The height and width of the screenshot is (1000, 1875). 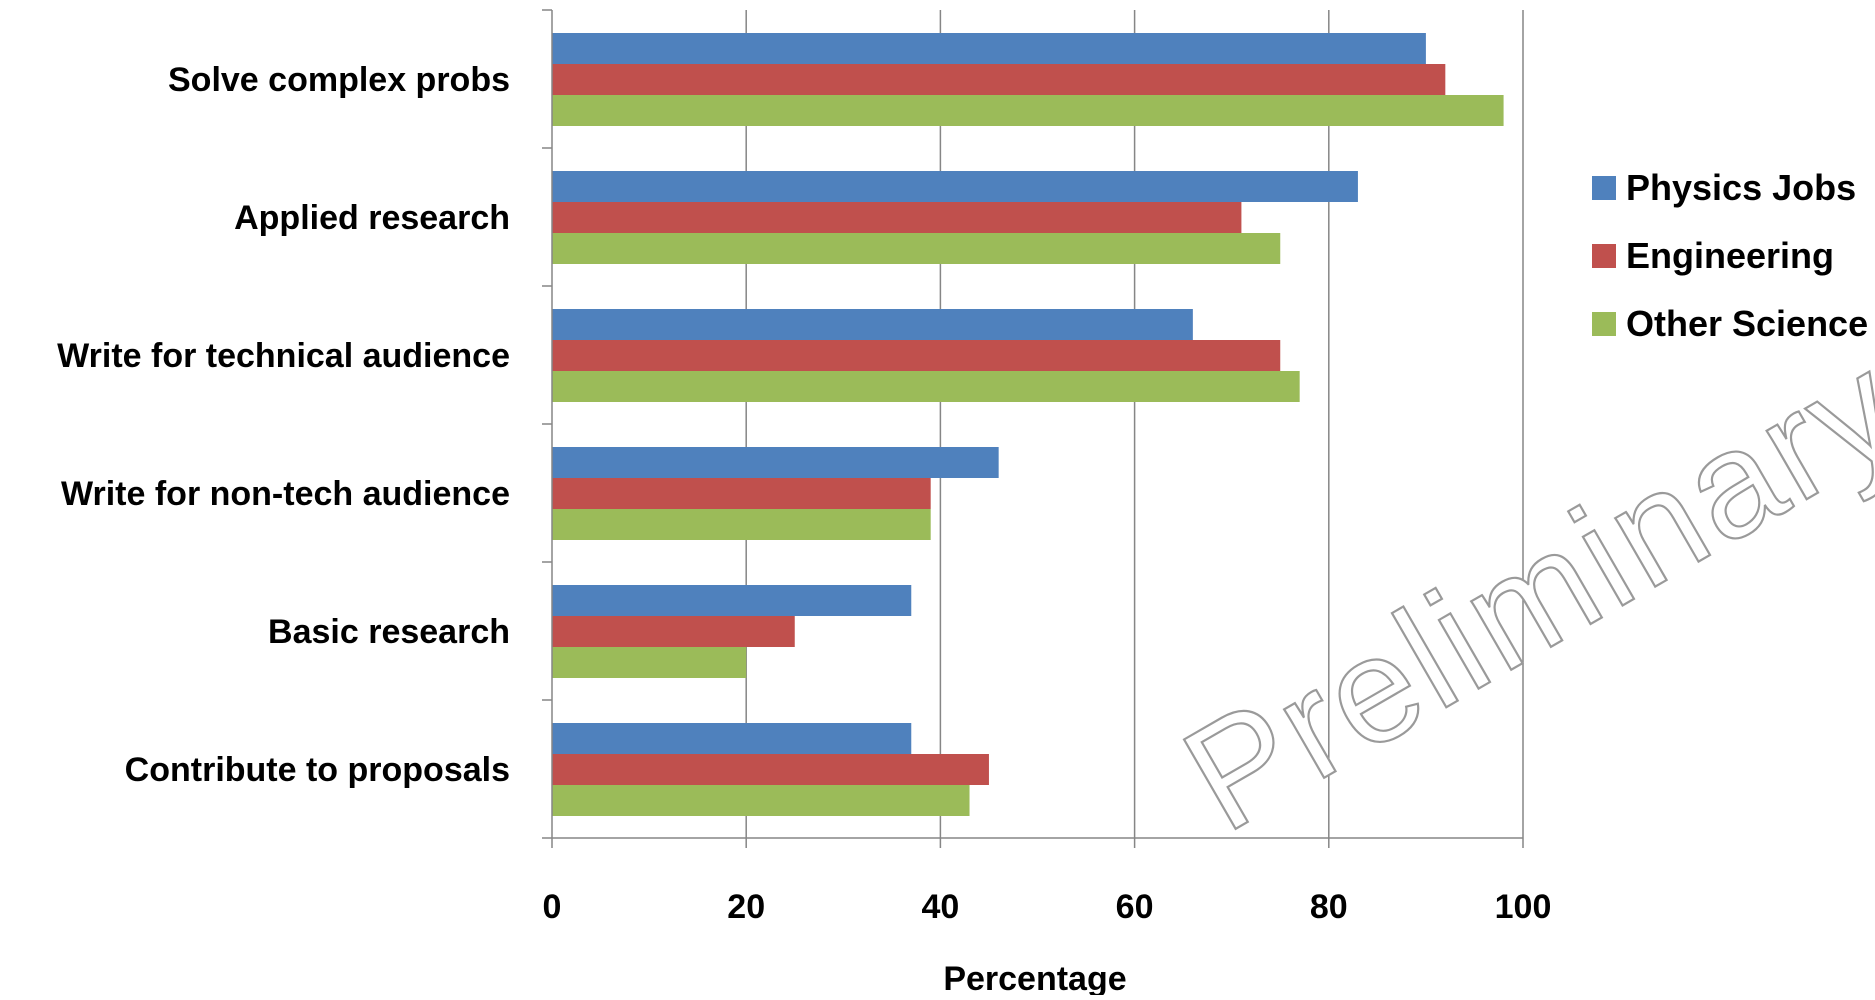 I want to click on legend: Physics Jobs Engineering Other Science, so click(x=1730, y=255).